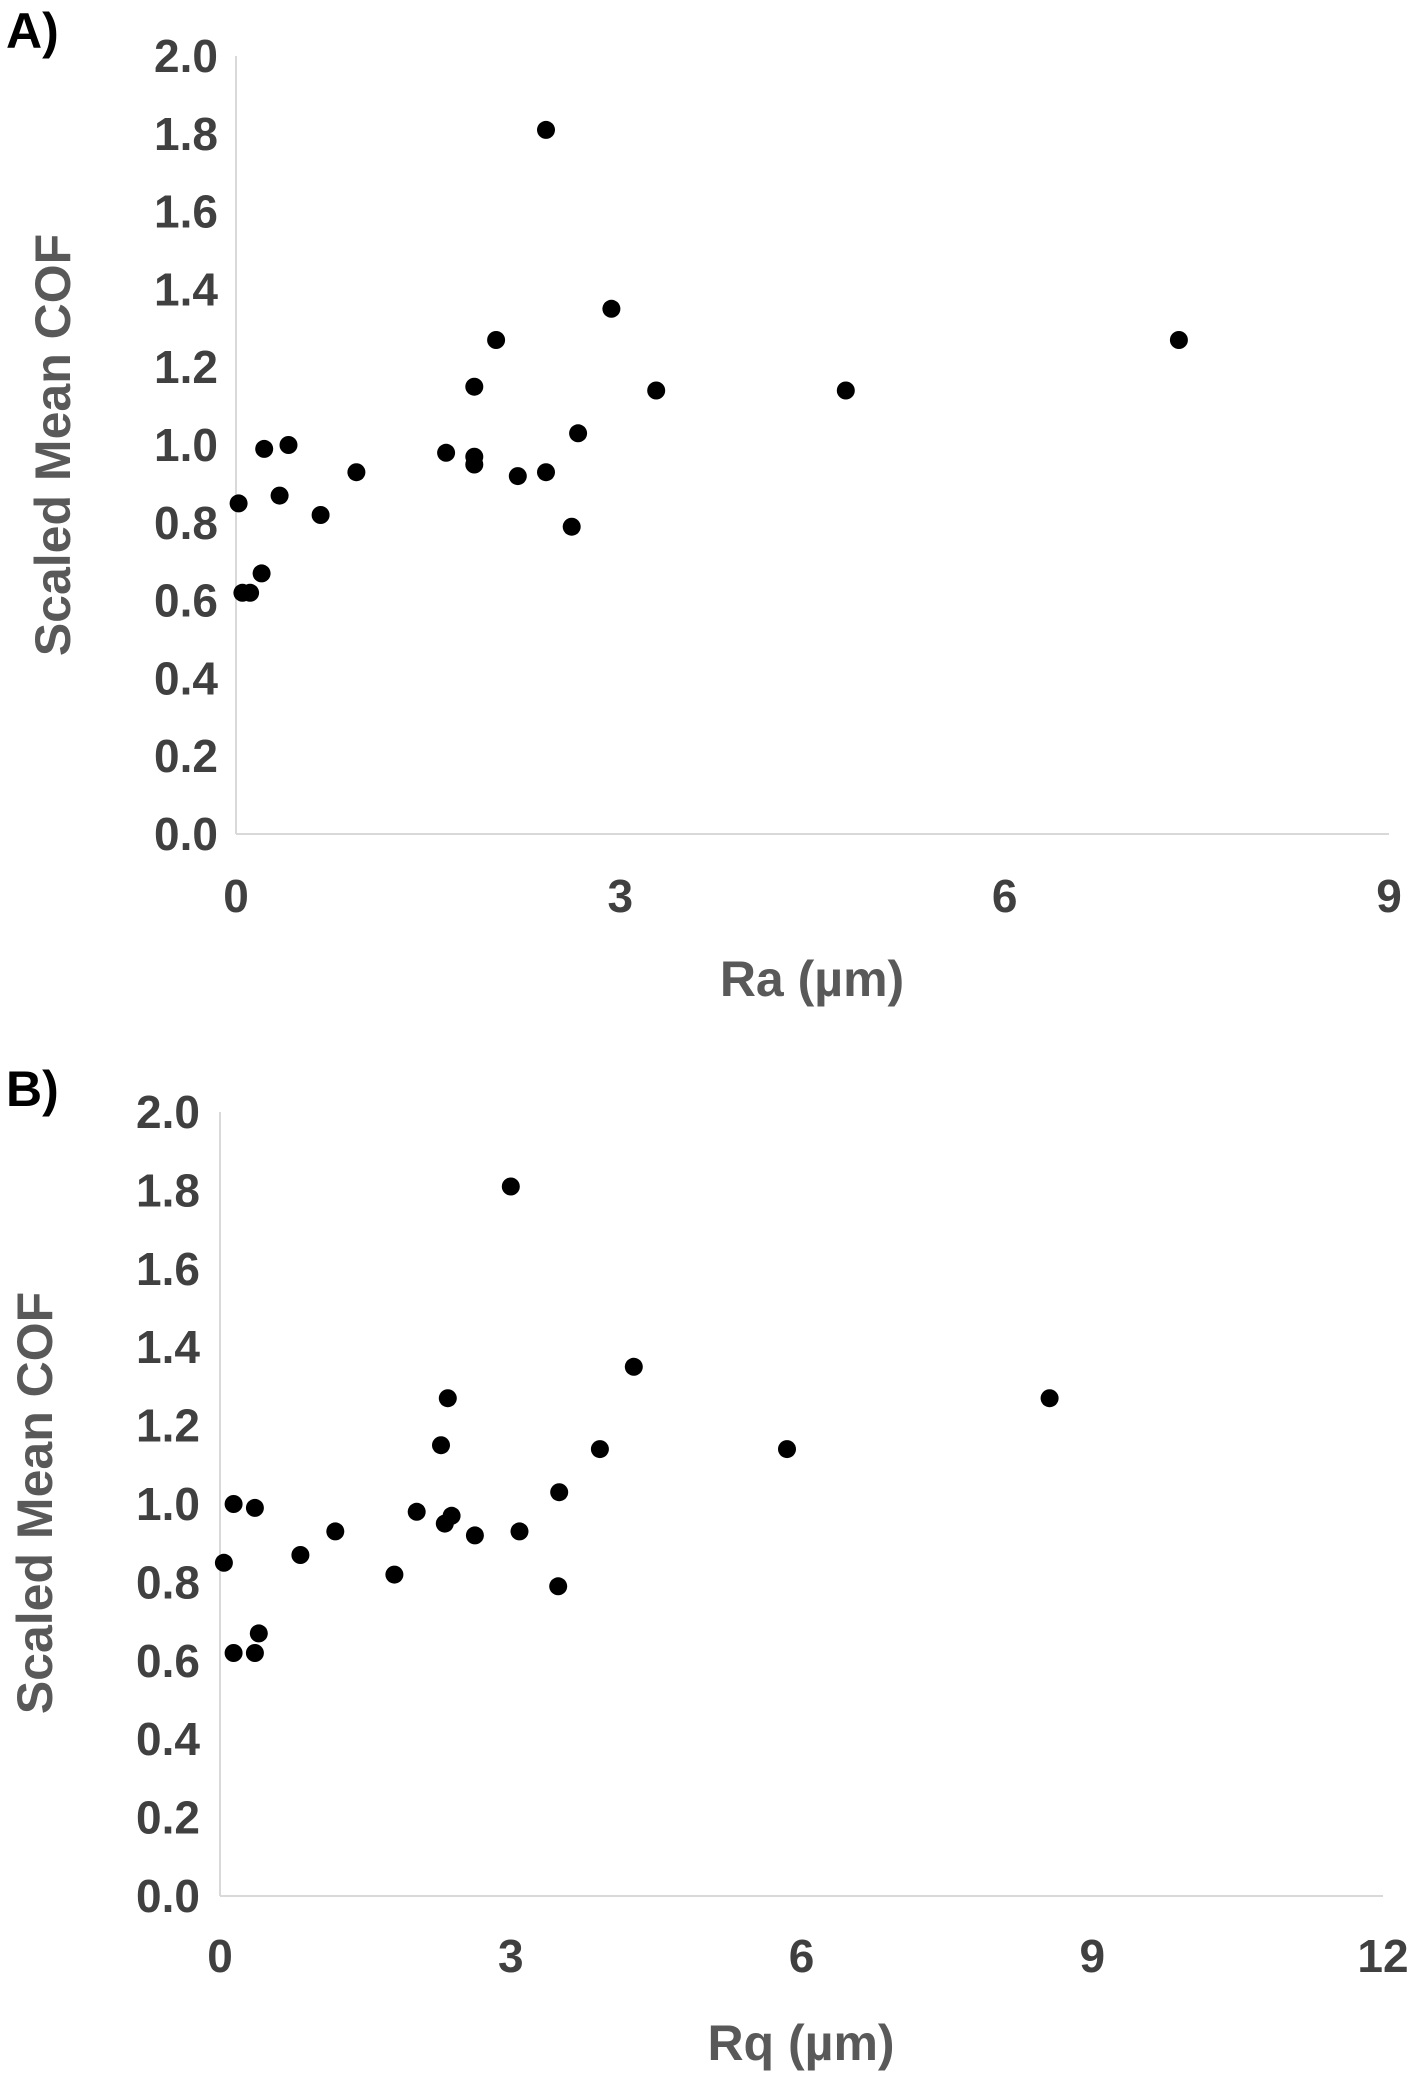  Describe the element at coordinates (35, 1503) in the screenshot. I see `panel-b-y-axis-title: Scaled Mean COF` at that location.